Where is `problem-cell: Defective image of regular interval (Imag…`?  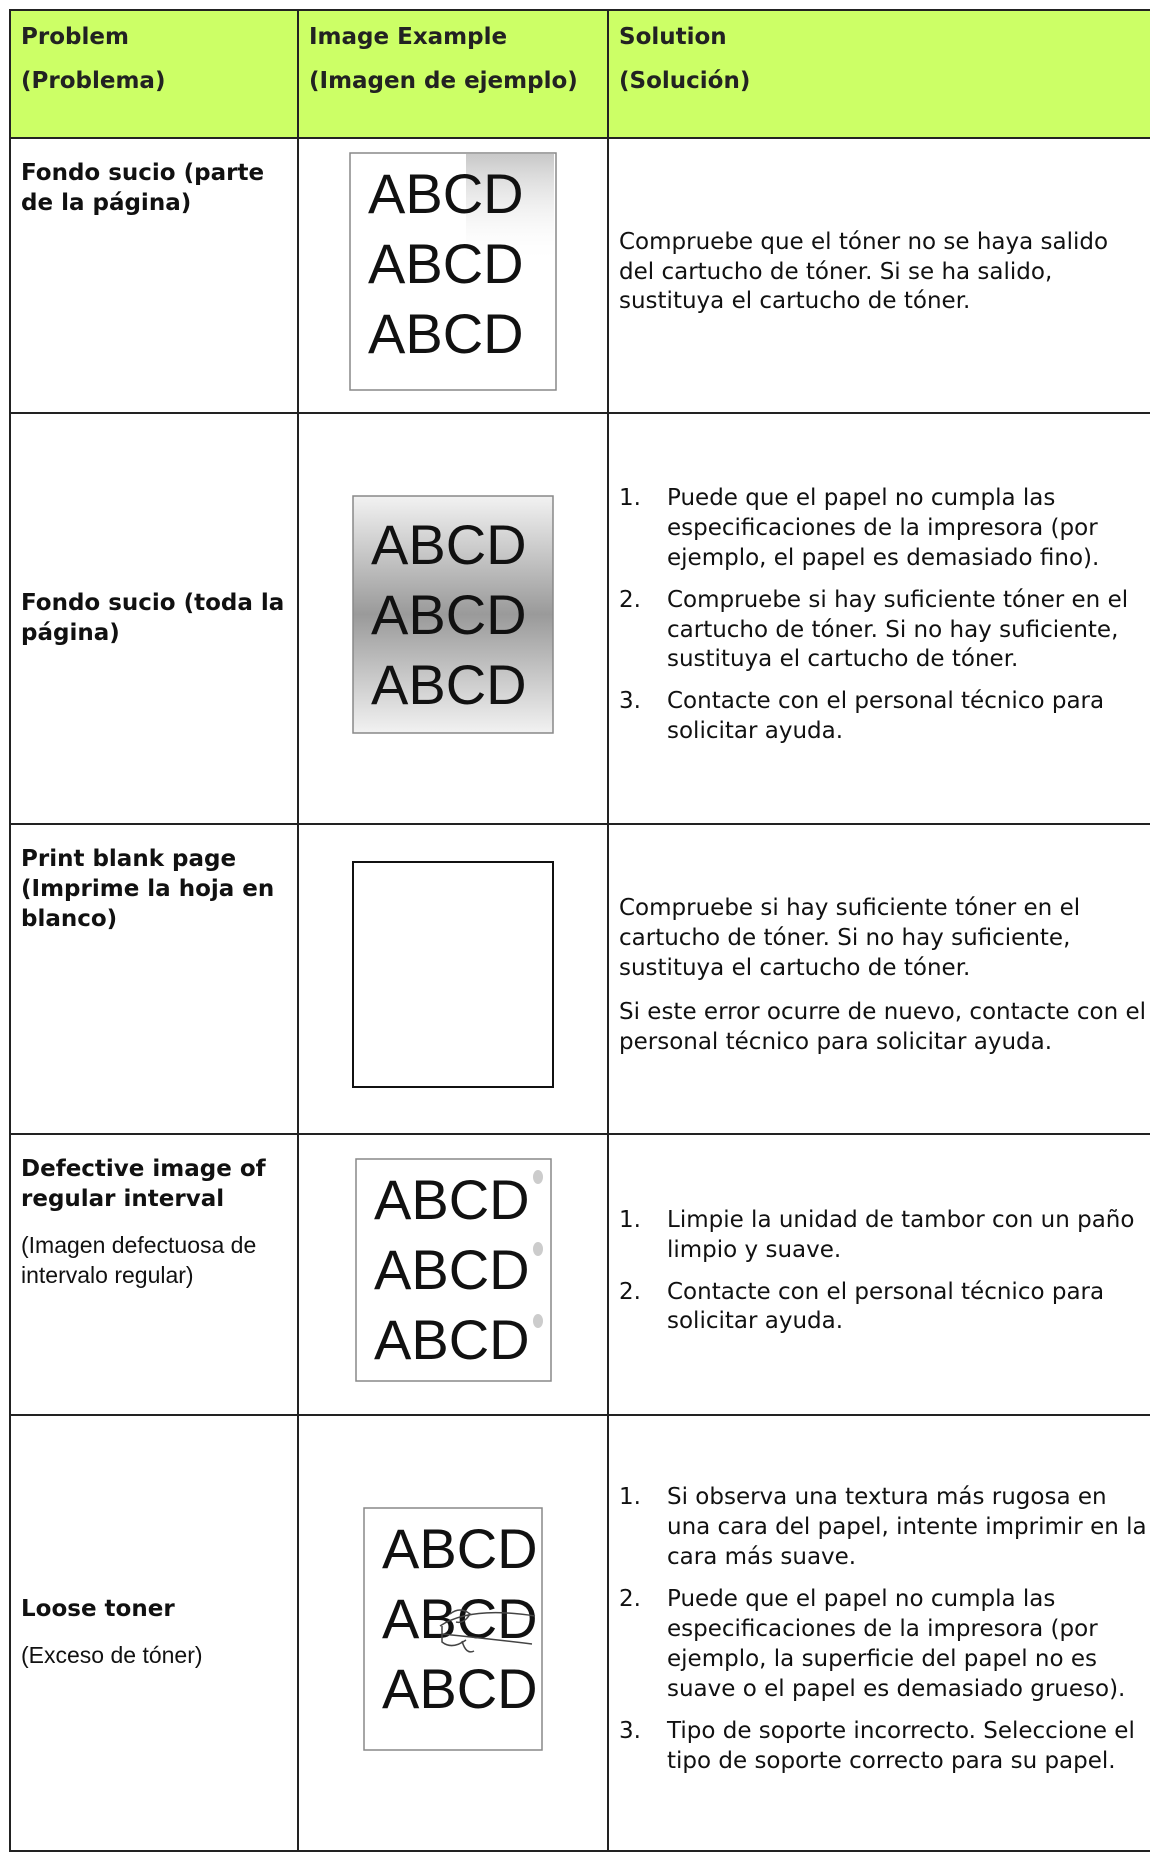
problem-cell: Defective image of regular interval (Imag… is located at coordinates (154, 1274).